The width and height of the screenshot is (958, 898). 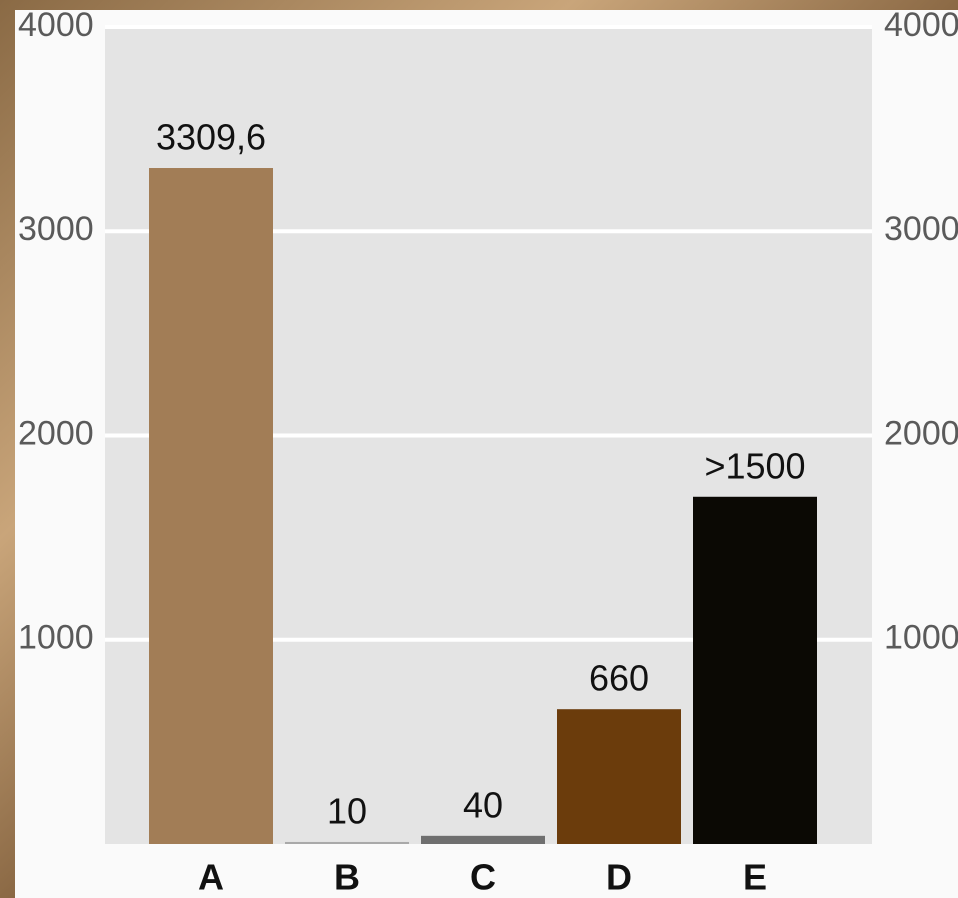 I want to click on value-label: 10, so click(x=347, y=810).